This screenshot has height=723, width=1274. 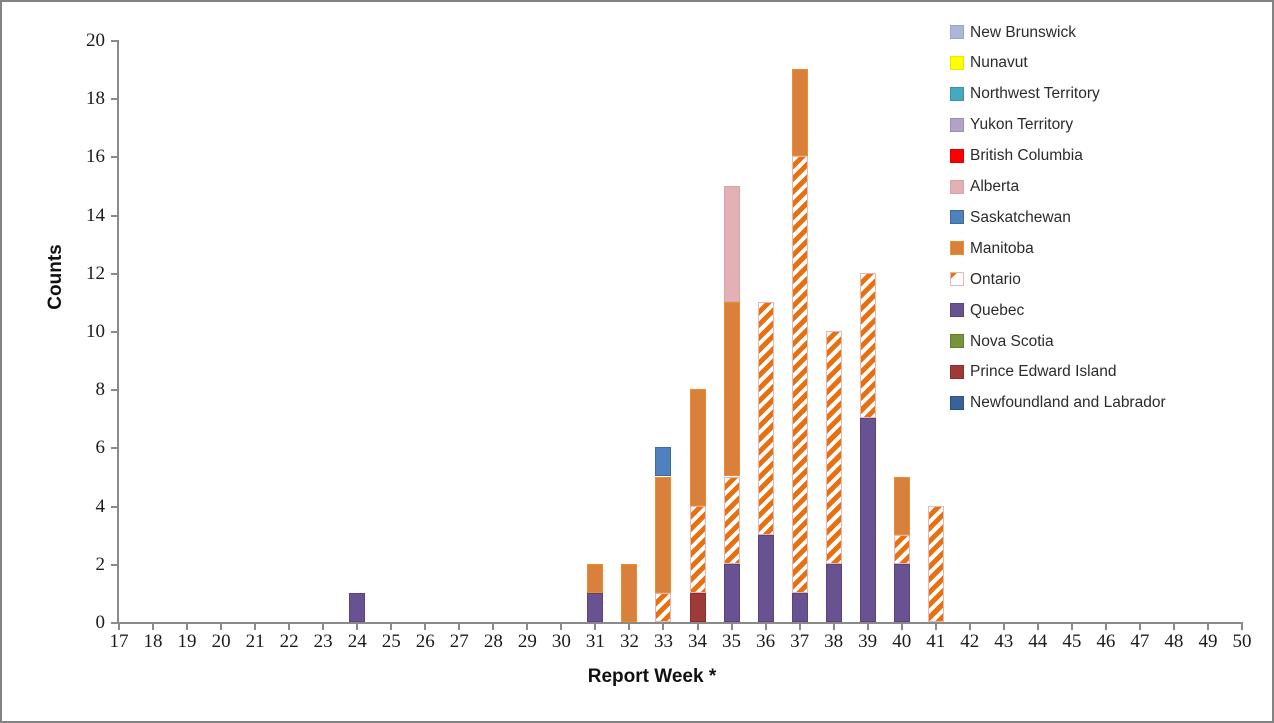 What do you see at coordinates (652, 676) in the screenshot?
I see `x-axis-title: Report Week *` at bounding box center [652, 676].